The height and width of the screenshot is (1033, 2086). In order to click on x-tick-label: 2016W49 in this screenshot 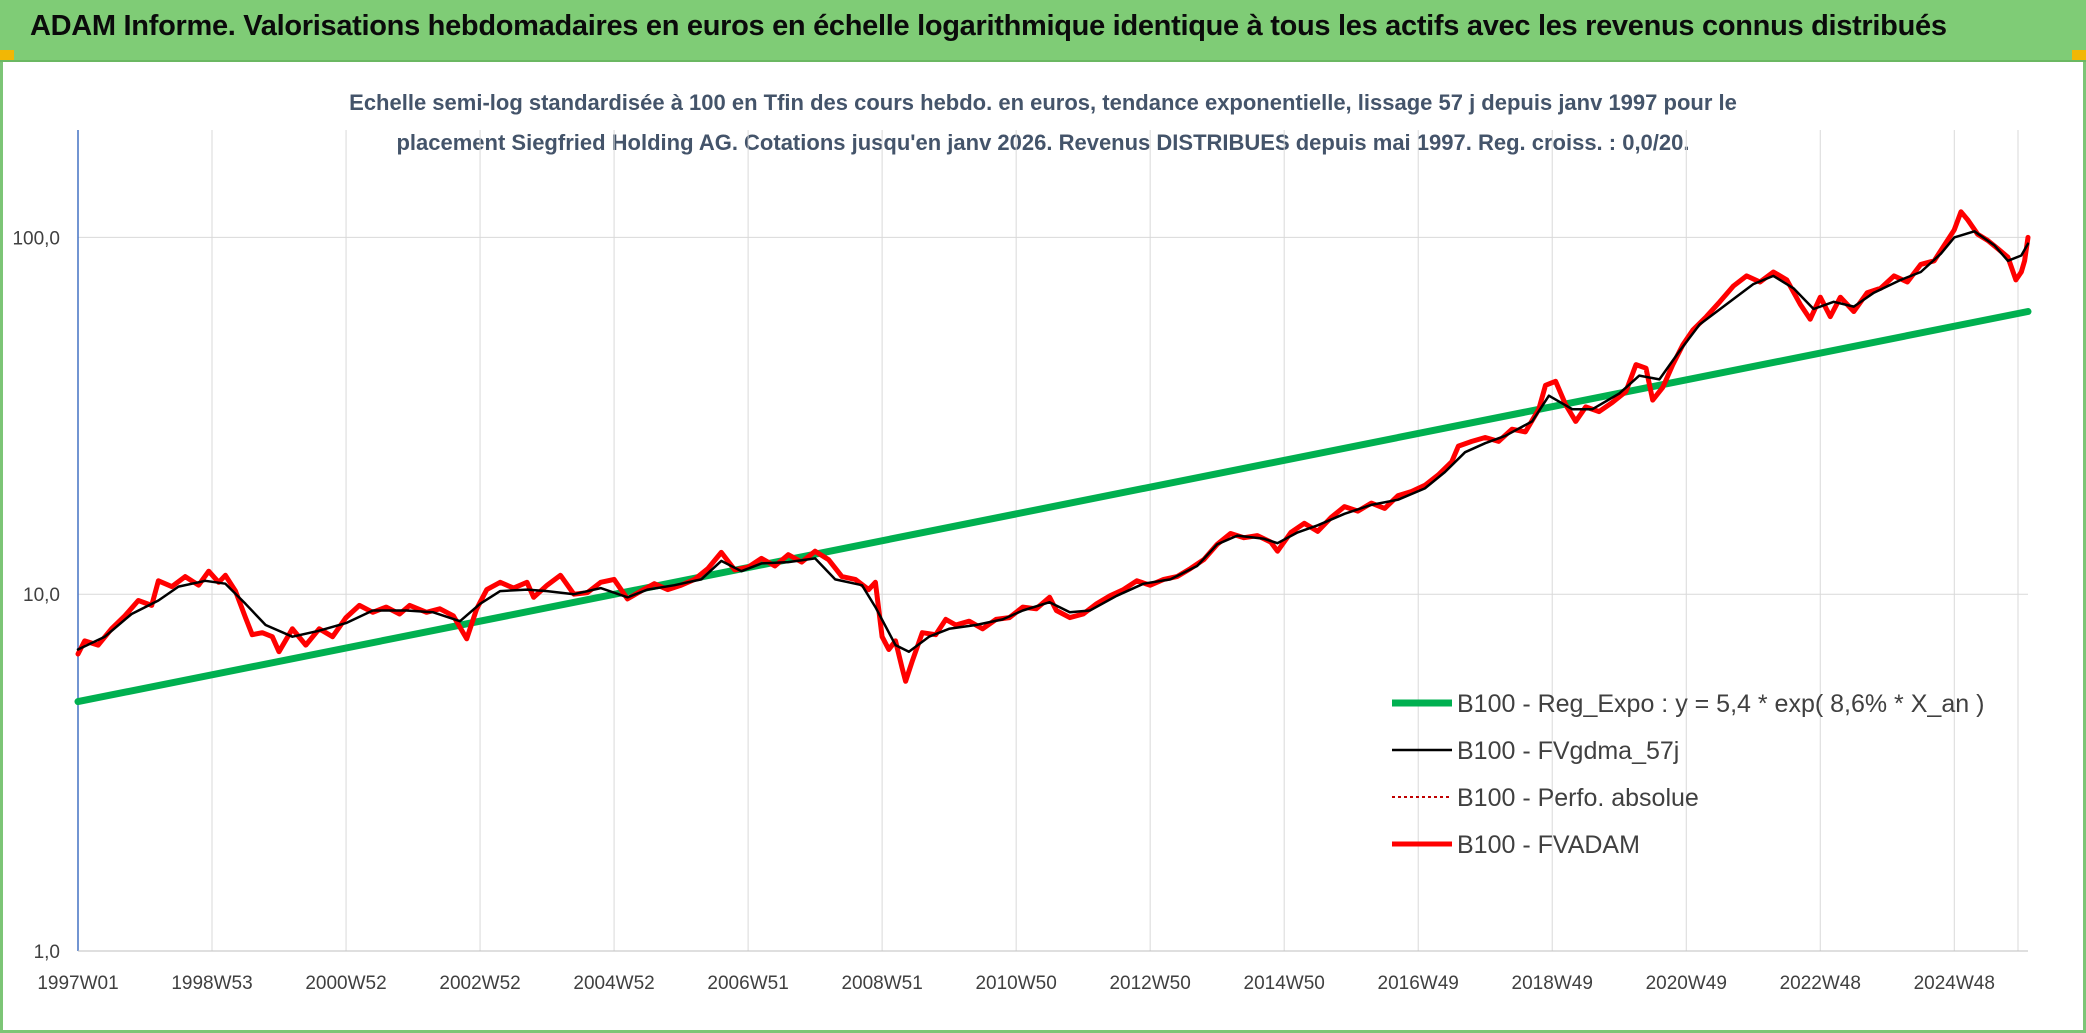, I will do `click(1418, 983)`.